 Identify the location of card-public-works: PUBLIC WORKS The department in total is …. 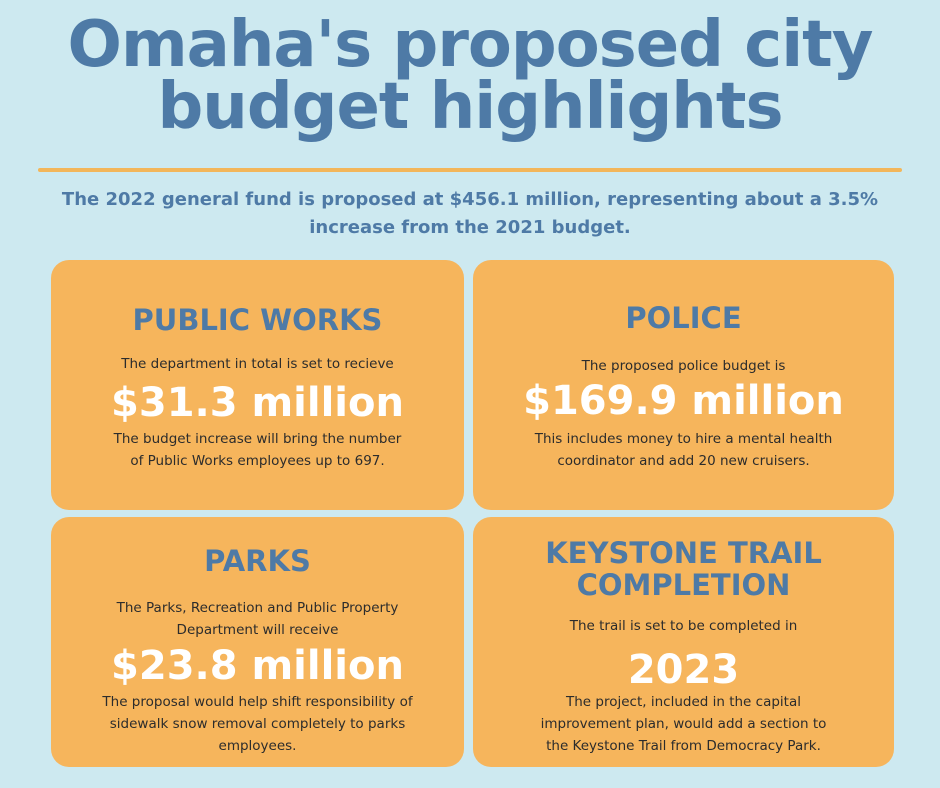
(257, 385).